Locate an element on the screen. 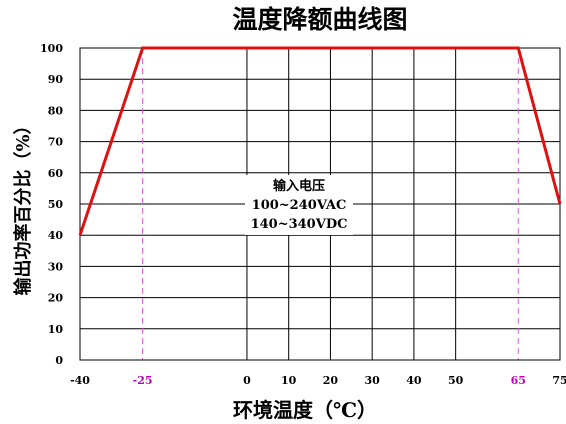 This screenshot has height=424, width=566. chart-title: 温度降额曲线图 is located at coordinates (319, 19).